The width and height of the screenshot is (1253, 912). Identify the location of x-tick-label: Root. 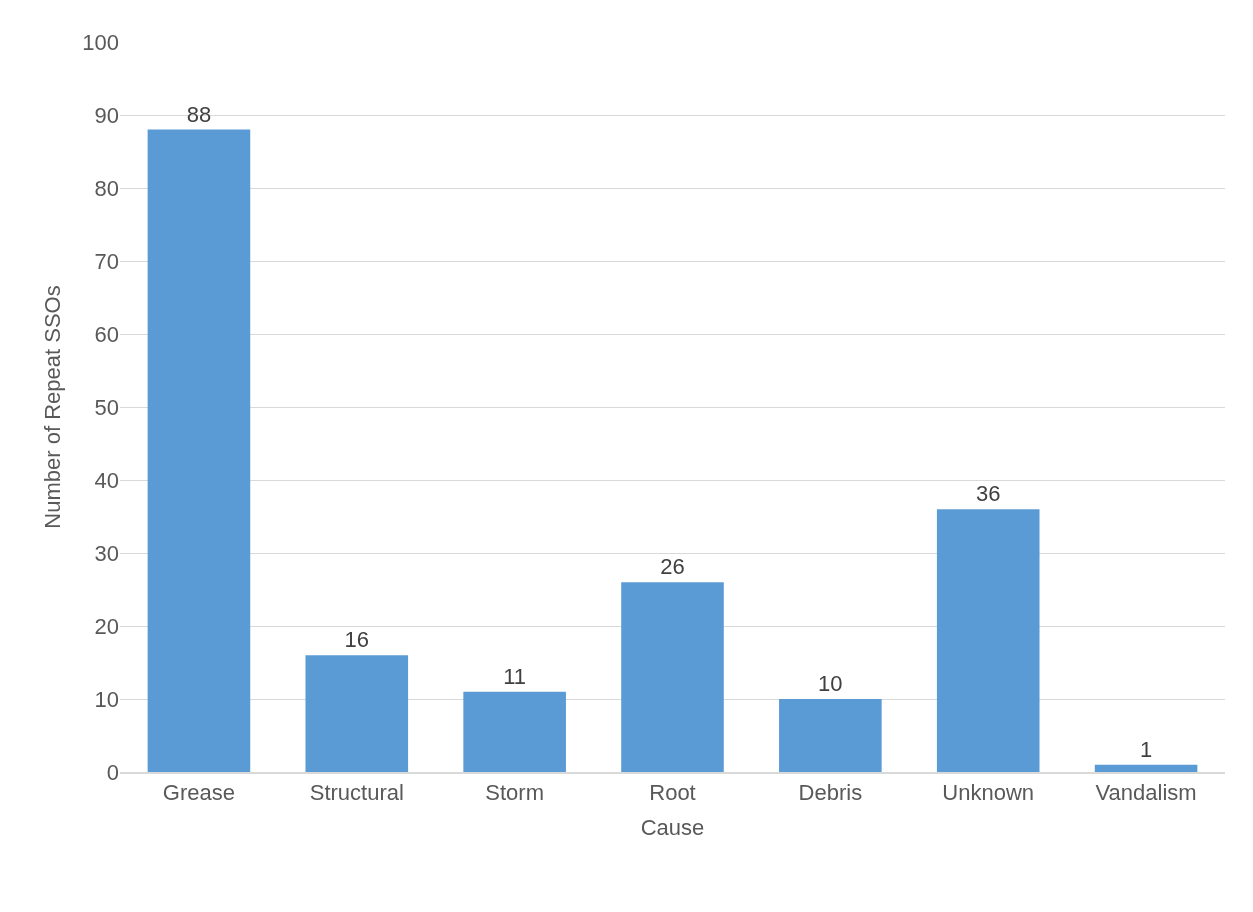
(672, 793).